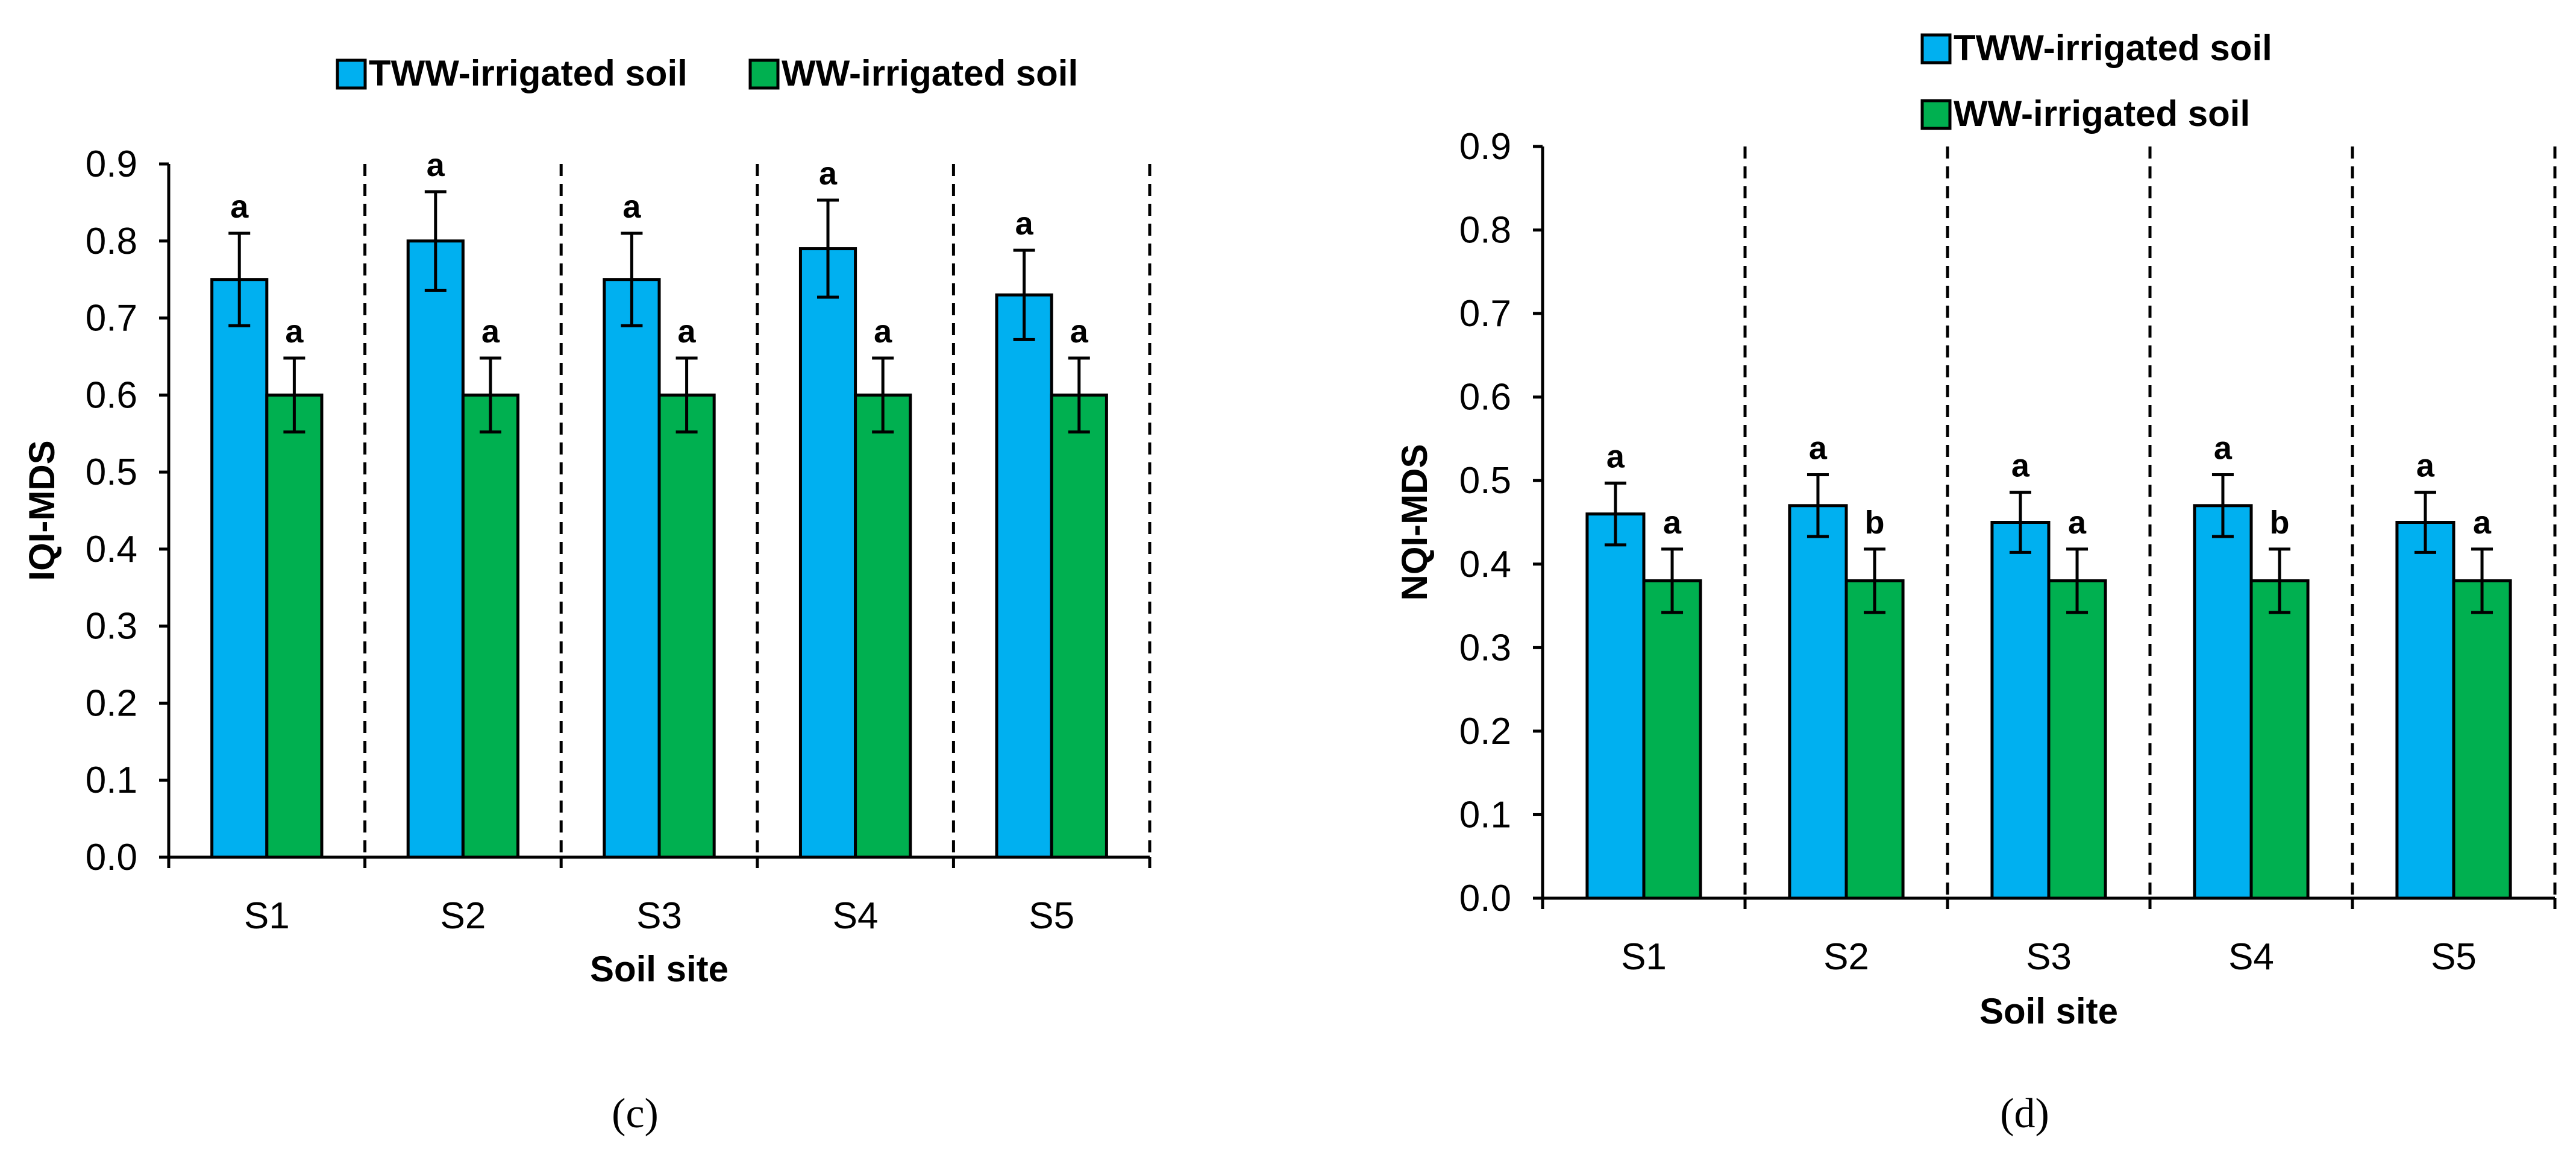  Describe the element at coordinates (1414, 522) in the screenshot. I see `y-axis-label: NQI-MDS` at that location.